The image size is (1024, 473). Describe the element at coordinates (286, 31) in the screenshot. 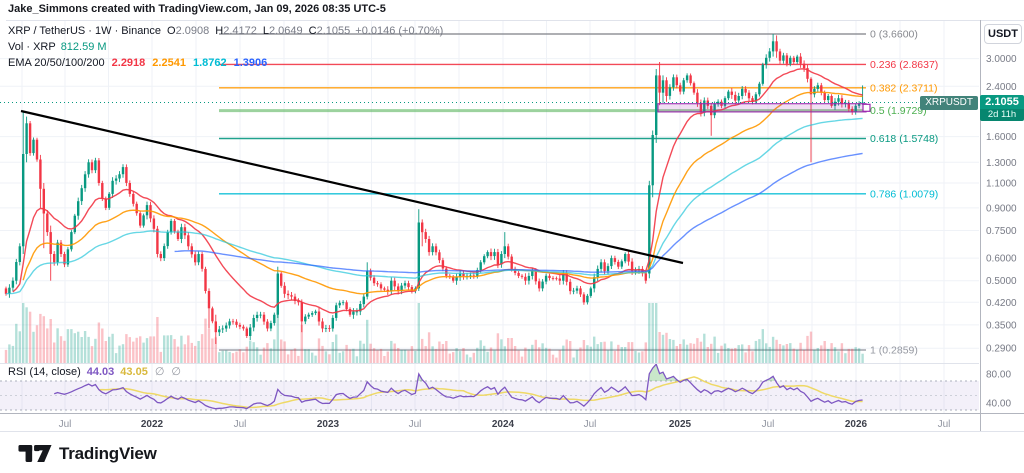

I see `low-value: 2.0649` at that location.